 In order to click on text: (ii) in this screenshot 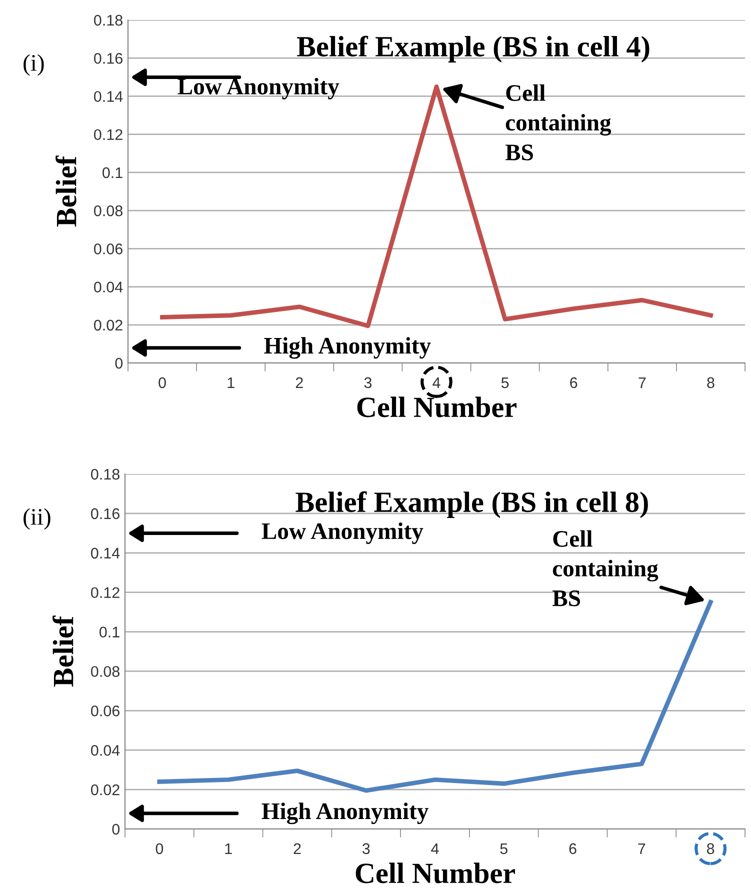, I will do `click(37, 519)`.